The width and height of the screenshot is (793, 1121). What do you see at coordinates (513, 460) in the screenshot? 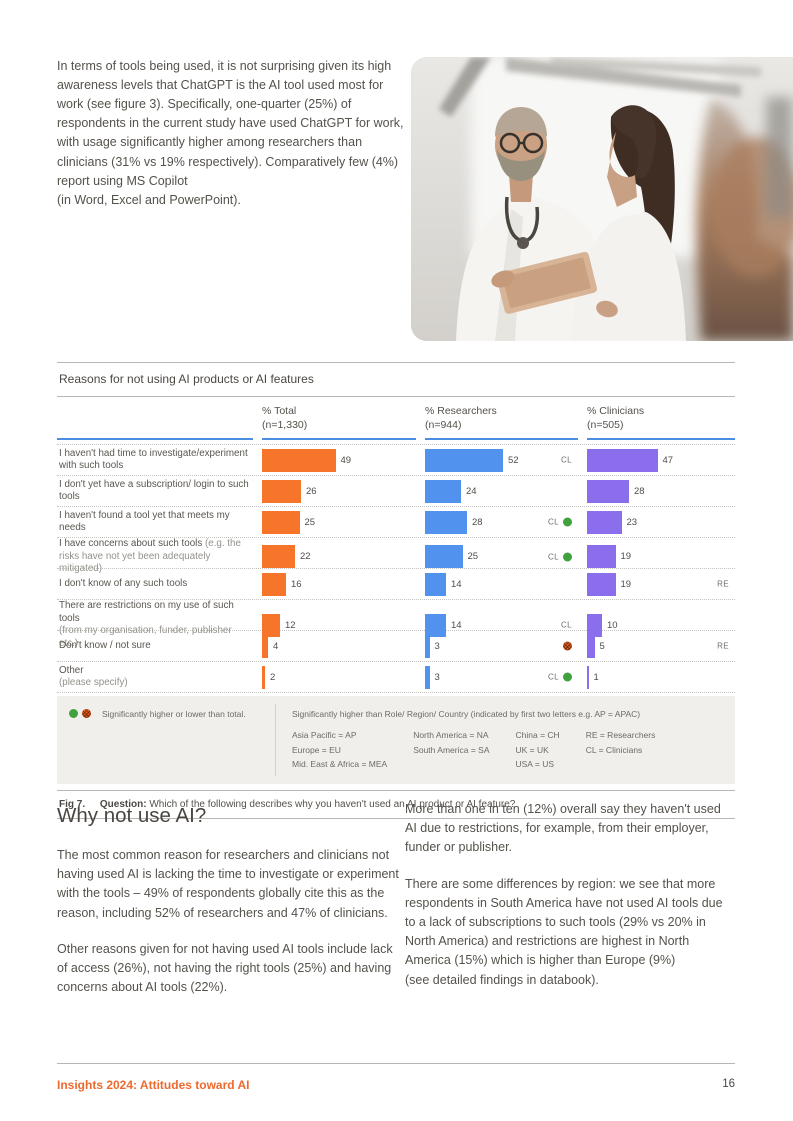
I see `bar-value: 52` at bounding box center [513, 460].